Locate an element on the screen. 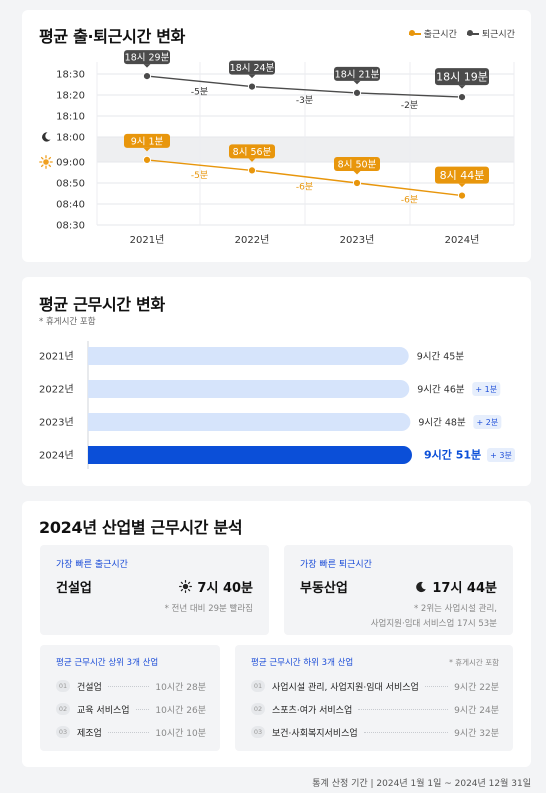 The image size is (546, 793). change-badge: + 2분 is located at coordinates (488, 422).